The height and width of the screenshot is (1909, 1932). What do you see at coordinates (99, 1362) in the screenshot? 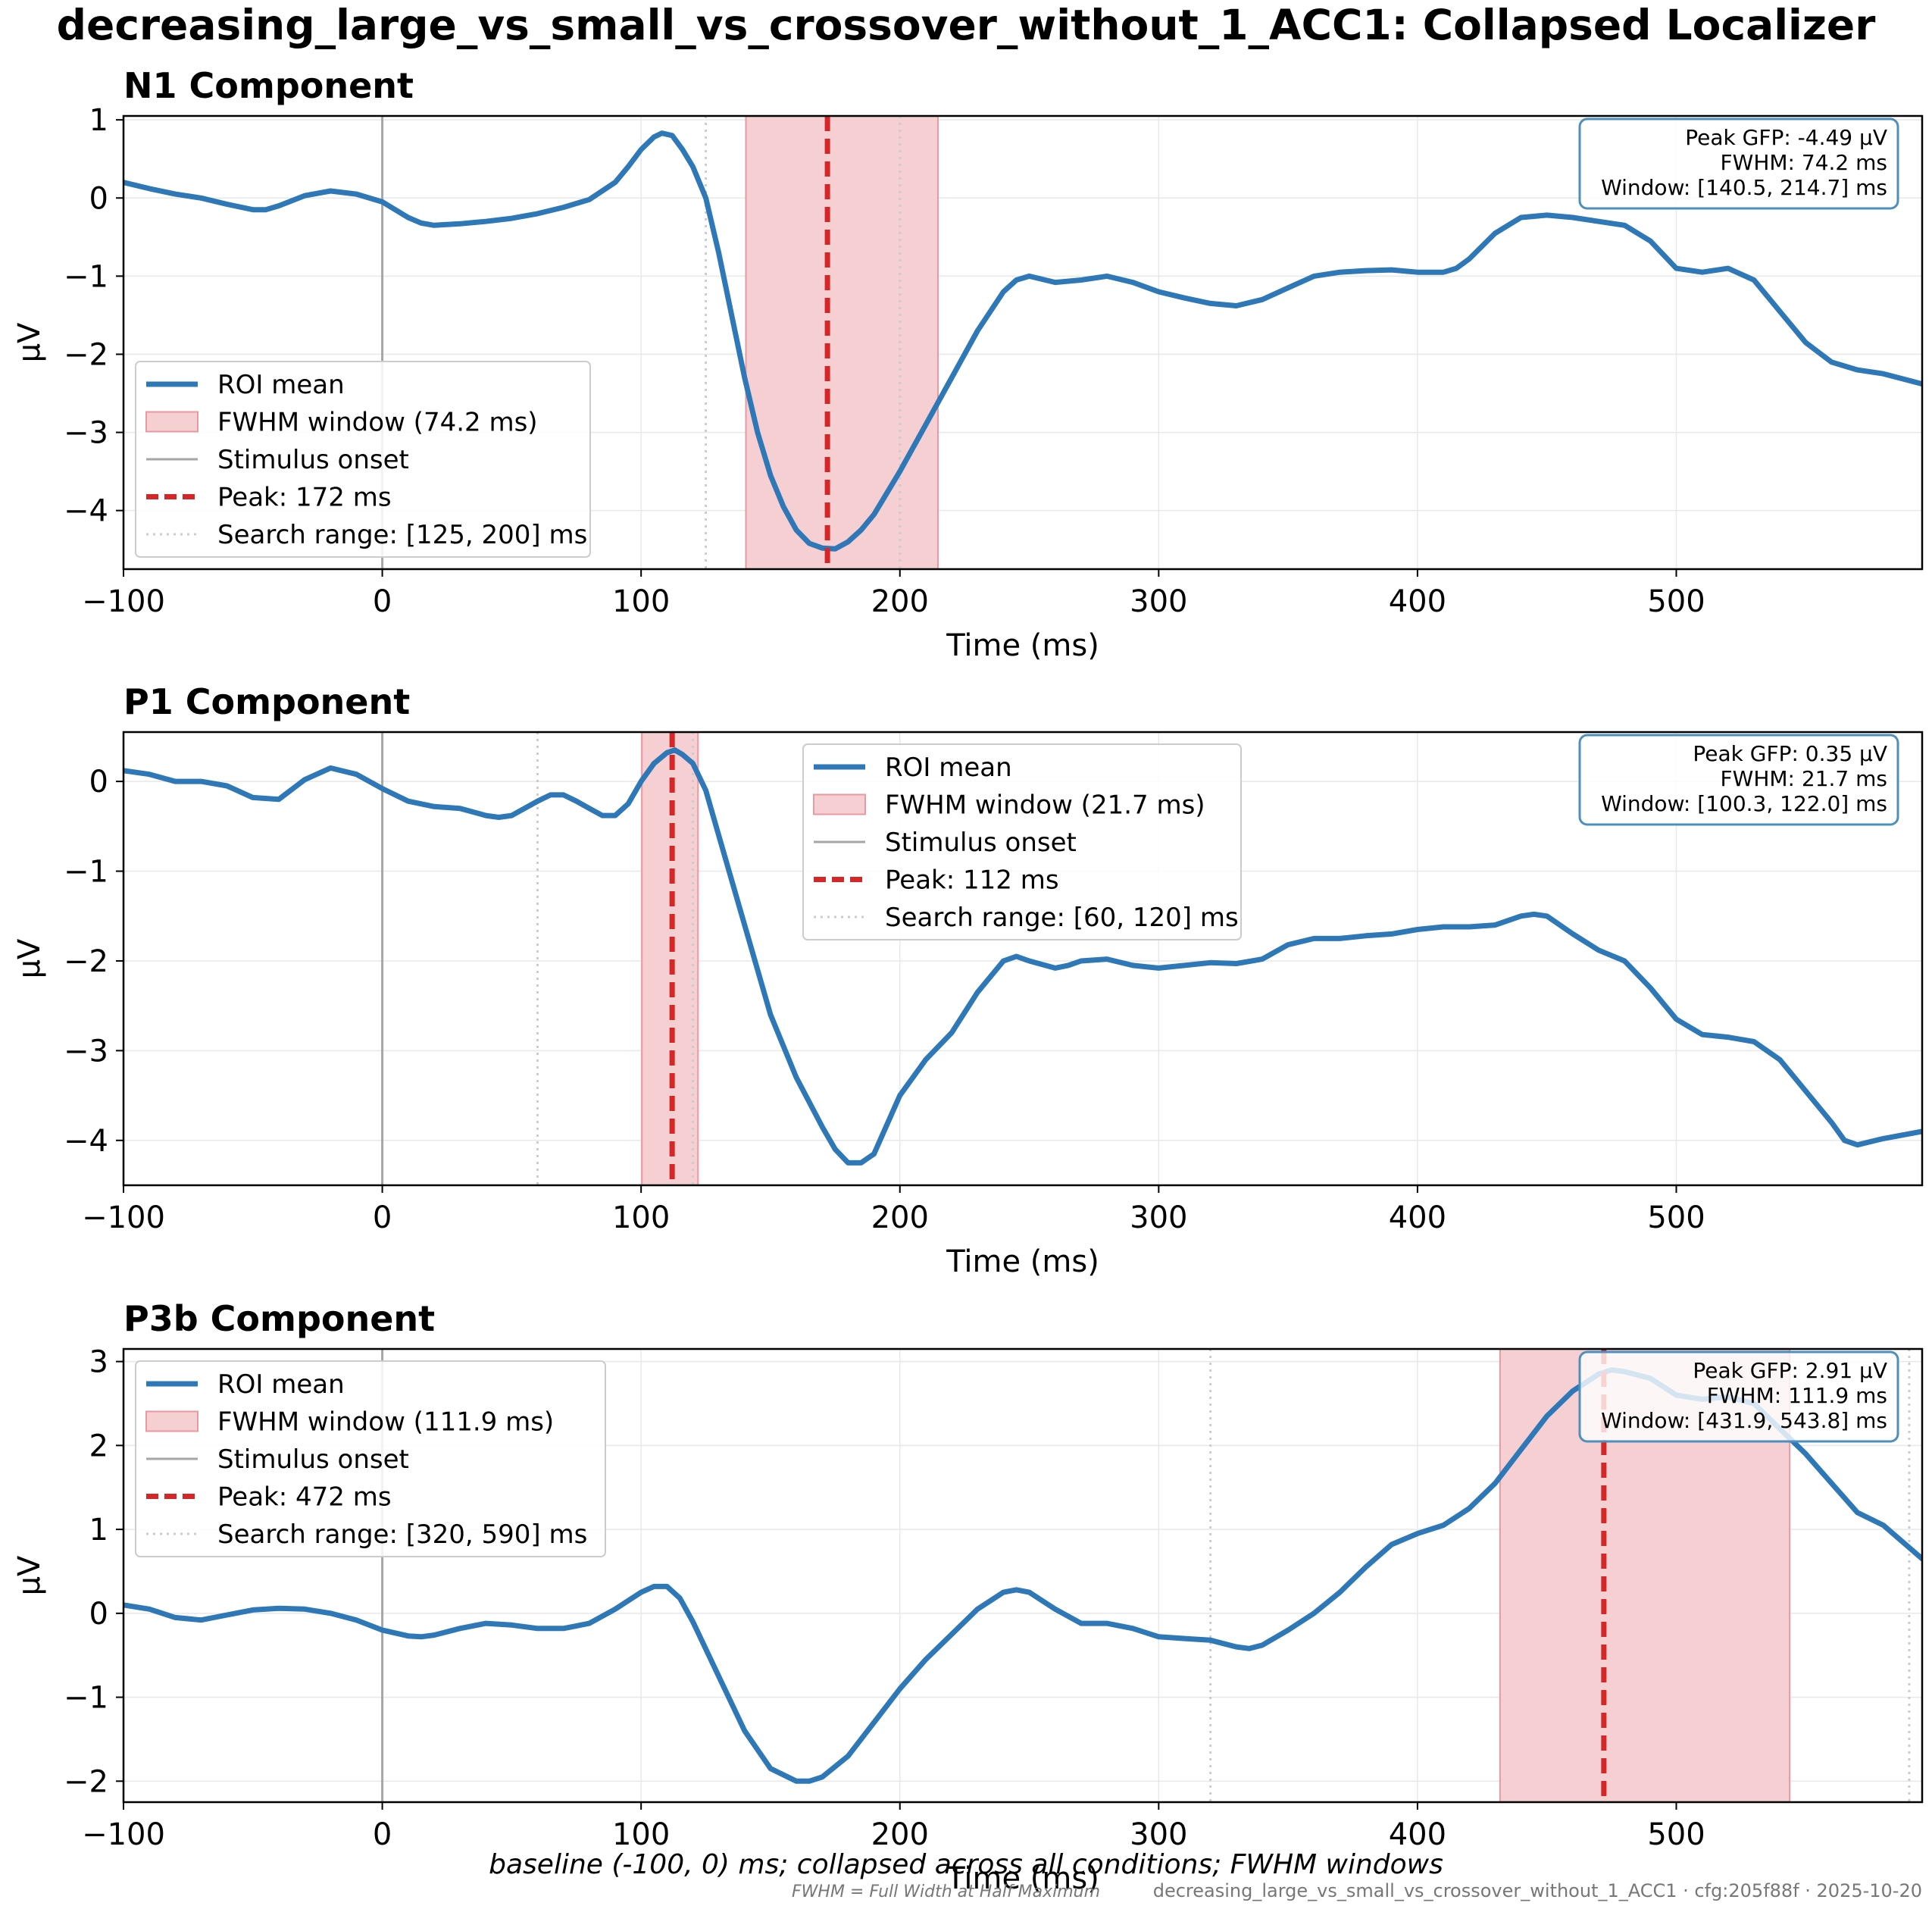
I see `y-tick-label: 3` at bounding box center [99, 1362].